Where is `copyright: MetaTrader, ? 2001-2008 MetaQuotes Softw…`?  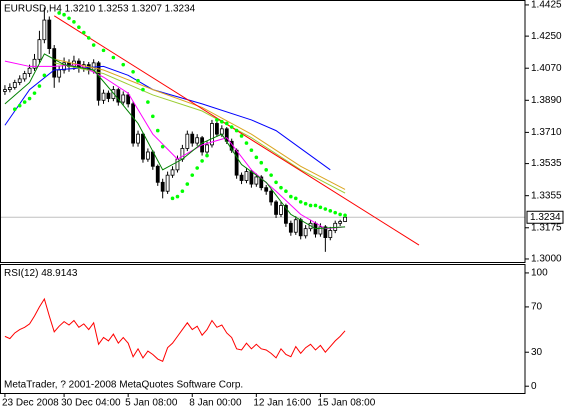 copyright: MetaTrader, ? 2001-2008 MetaQuotes Softw… is located at coordinates (123, 385).